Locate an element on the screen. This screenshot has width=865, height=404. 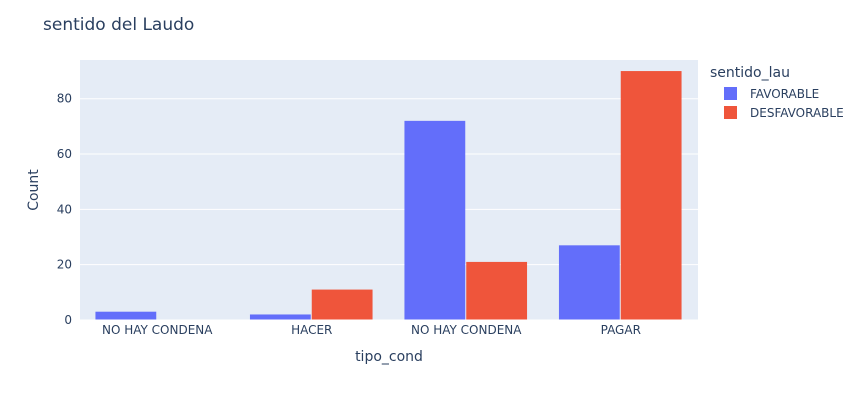
legend: sentido_lau FAVORABLE DESFAVORABLE is located at coordinates (777, 92).